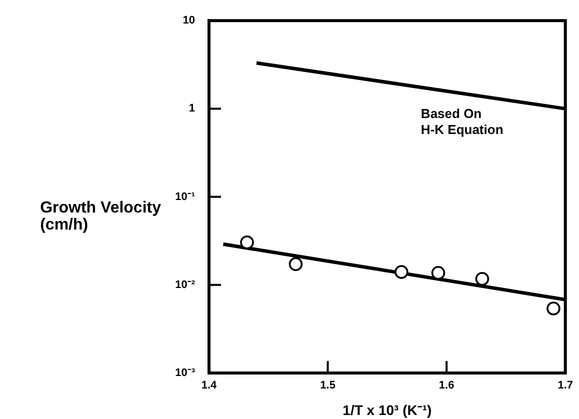  I want to click on x-tick-label: 1.4, so click(209, 386).